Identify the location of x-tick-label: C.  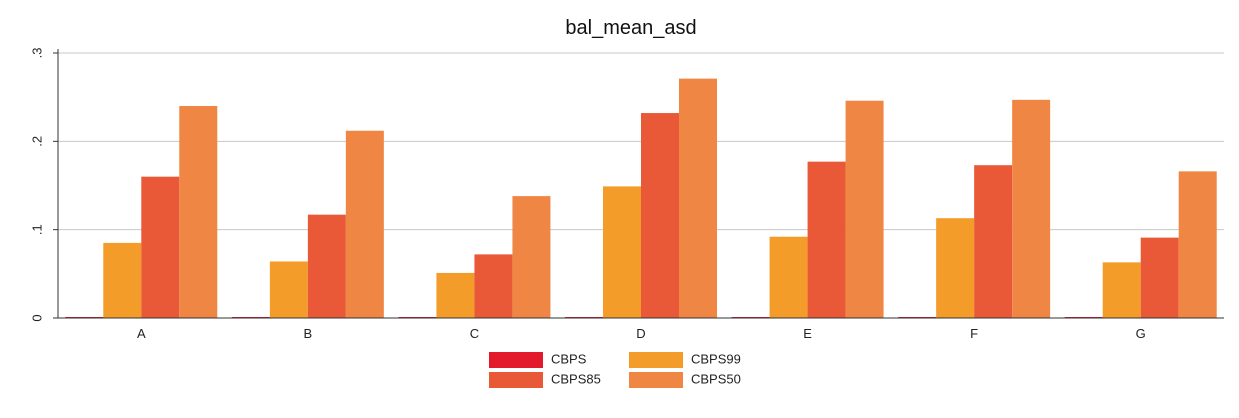
(474, 333).